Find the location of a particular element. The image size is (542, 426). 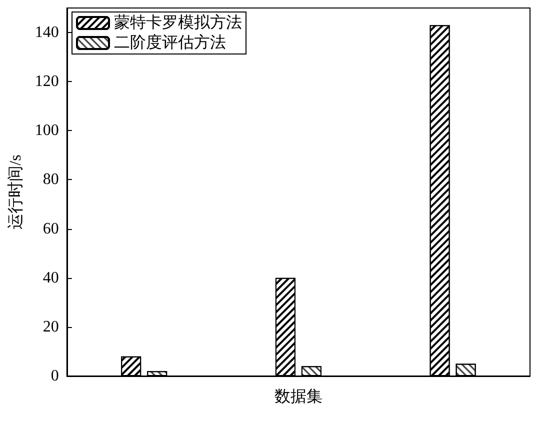

y-tick-label: 80 is located at coordinates (50, 179).